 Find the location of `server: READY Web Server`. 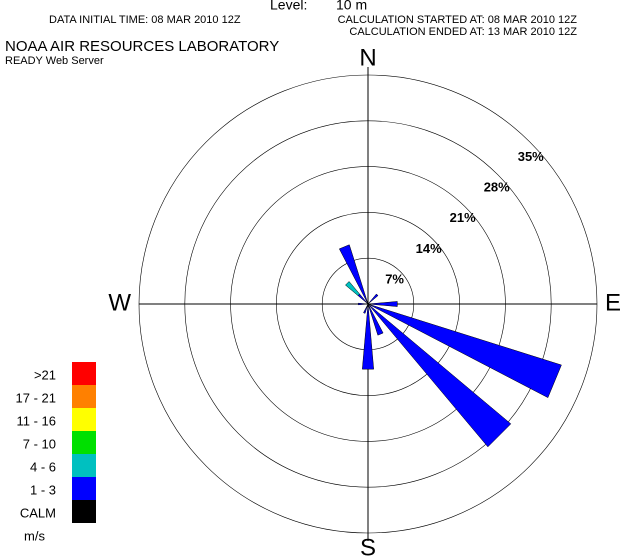

server: READY Web Server is located at coordinates (54, 61).